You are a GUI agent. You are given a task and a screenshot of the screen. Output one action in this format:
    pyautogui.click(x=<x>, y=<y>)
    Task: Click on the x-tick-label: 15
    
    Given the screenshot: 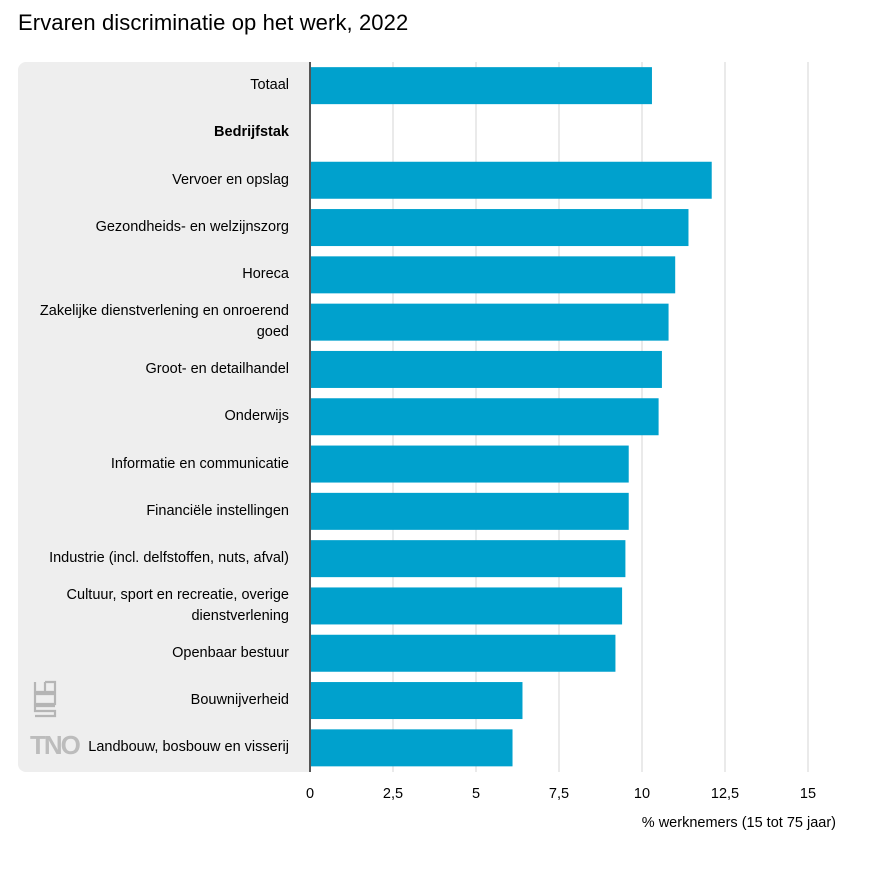 What is the action you would take?
    pyautogui.click(x=808, y=794)
    